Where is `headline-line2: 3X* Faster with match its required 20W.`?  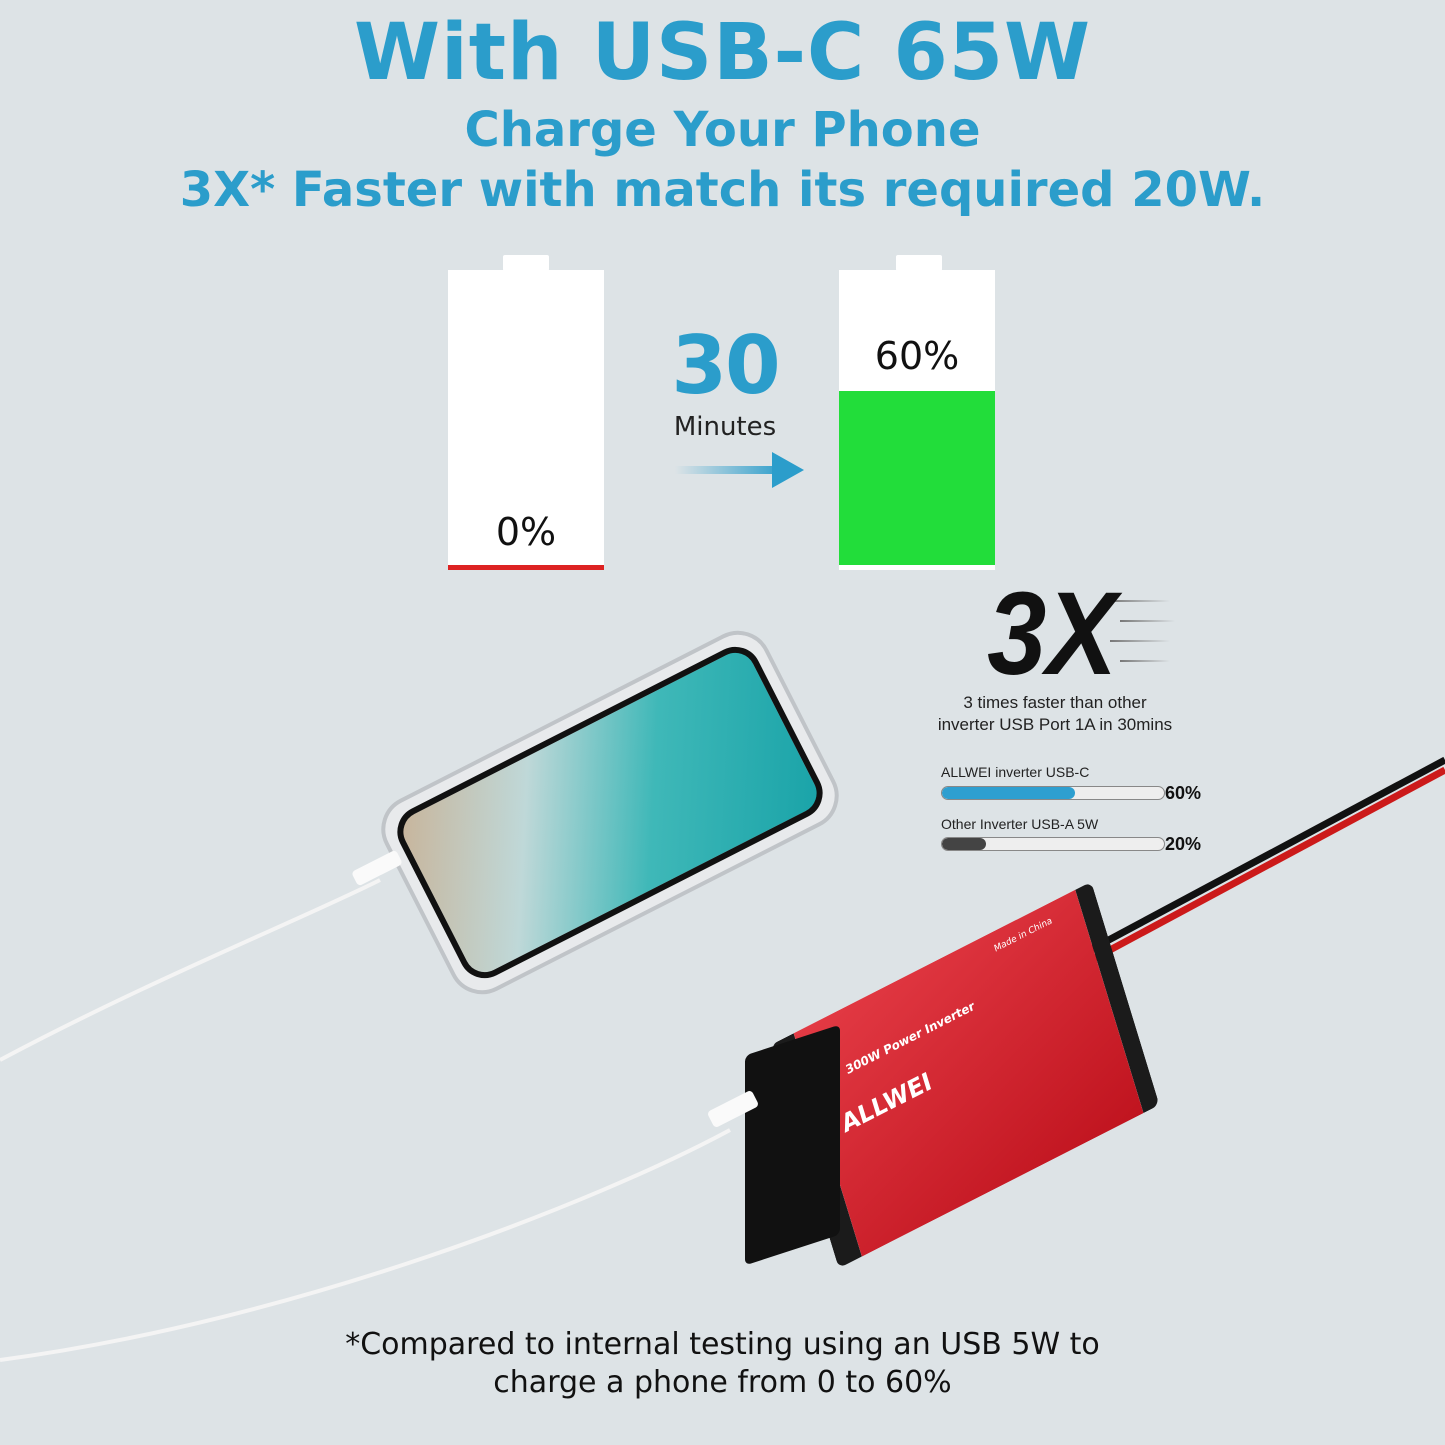
headline-line2: 3X* Faster with match its required 20W. is located at coordinates (722, 190).